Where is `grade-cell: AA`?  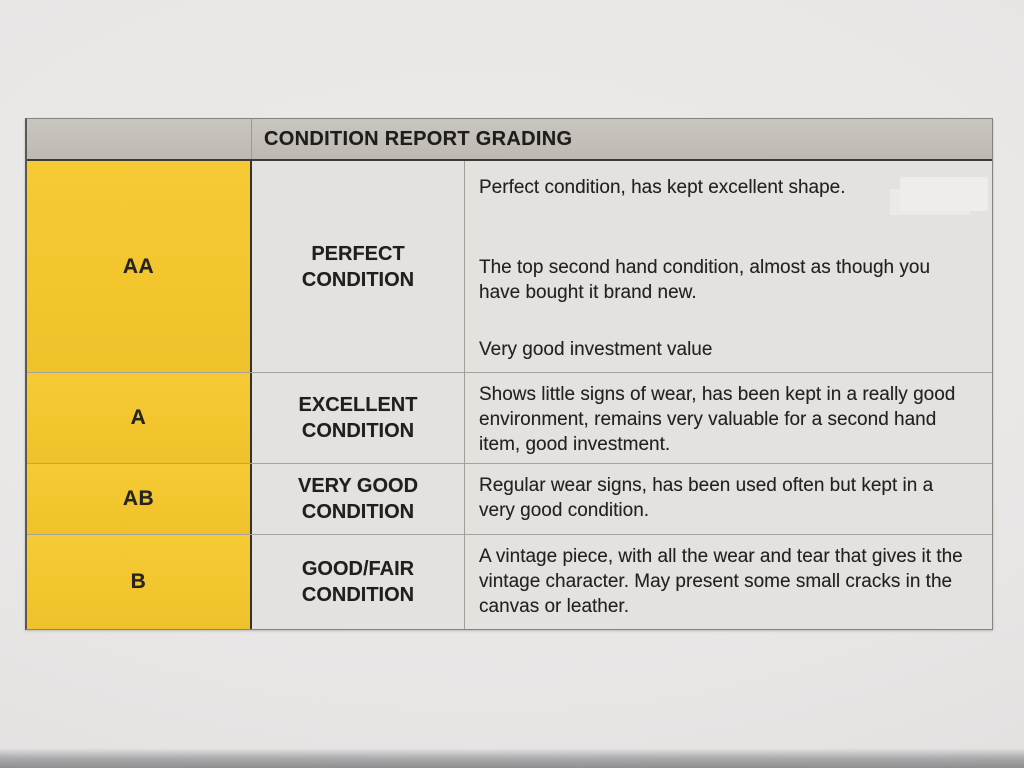
grade-cell: AA is located at coordinates (139, 266).